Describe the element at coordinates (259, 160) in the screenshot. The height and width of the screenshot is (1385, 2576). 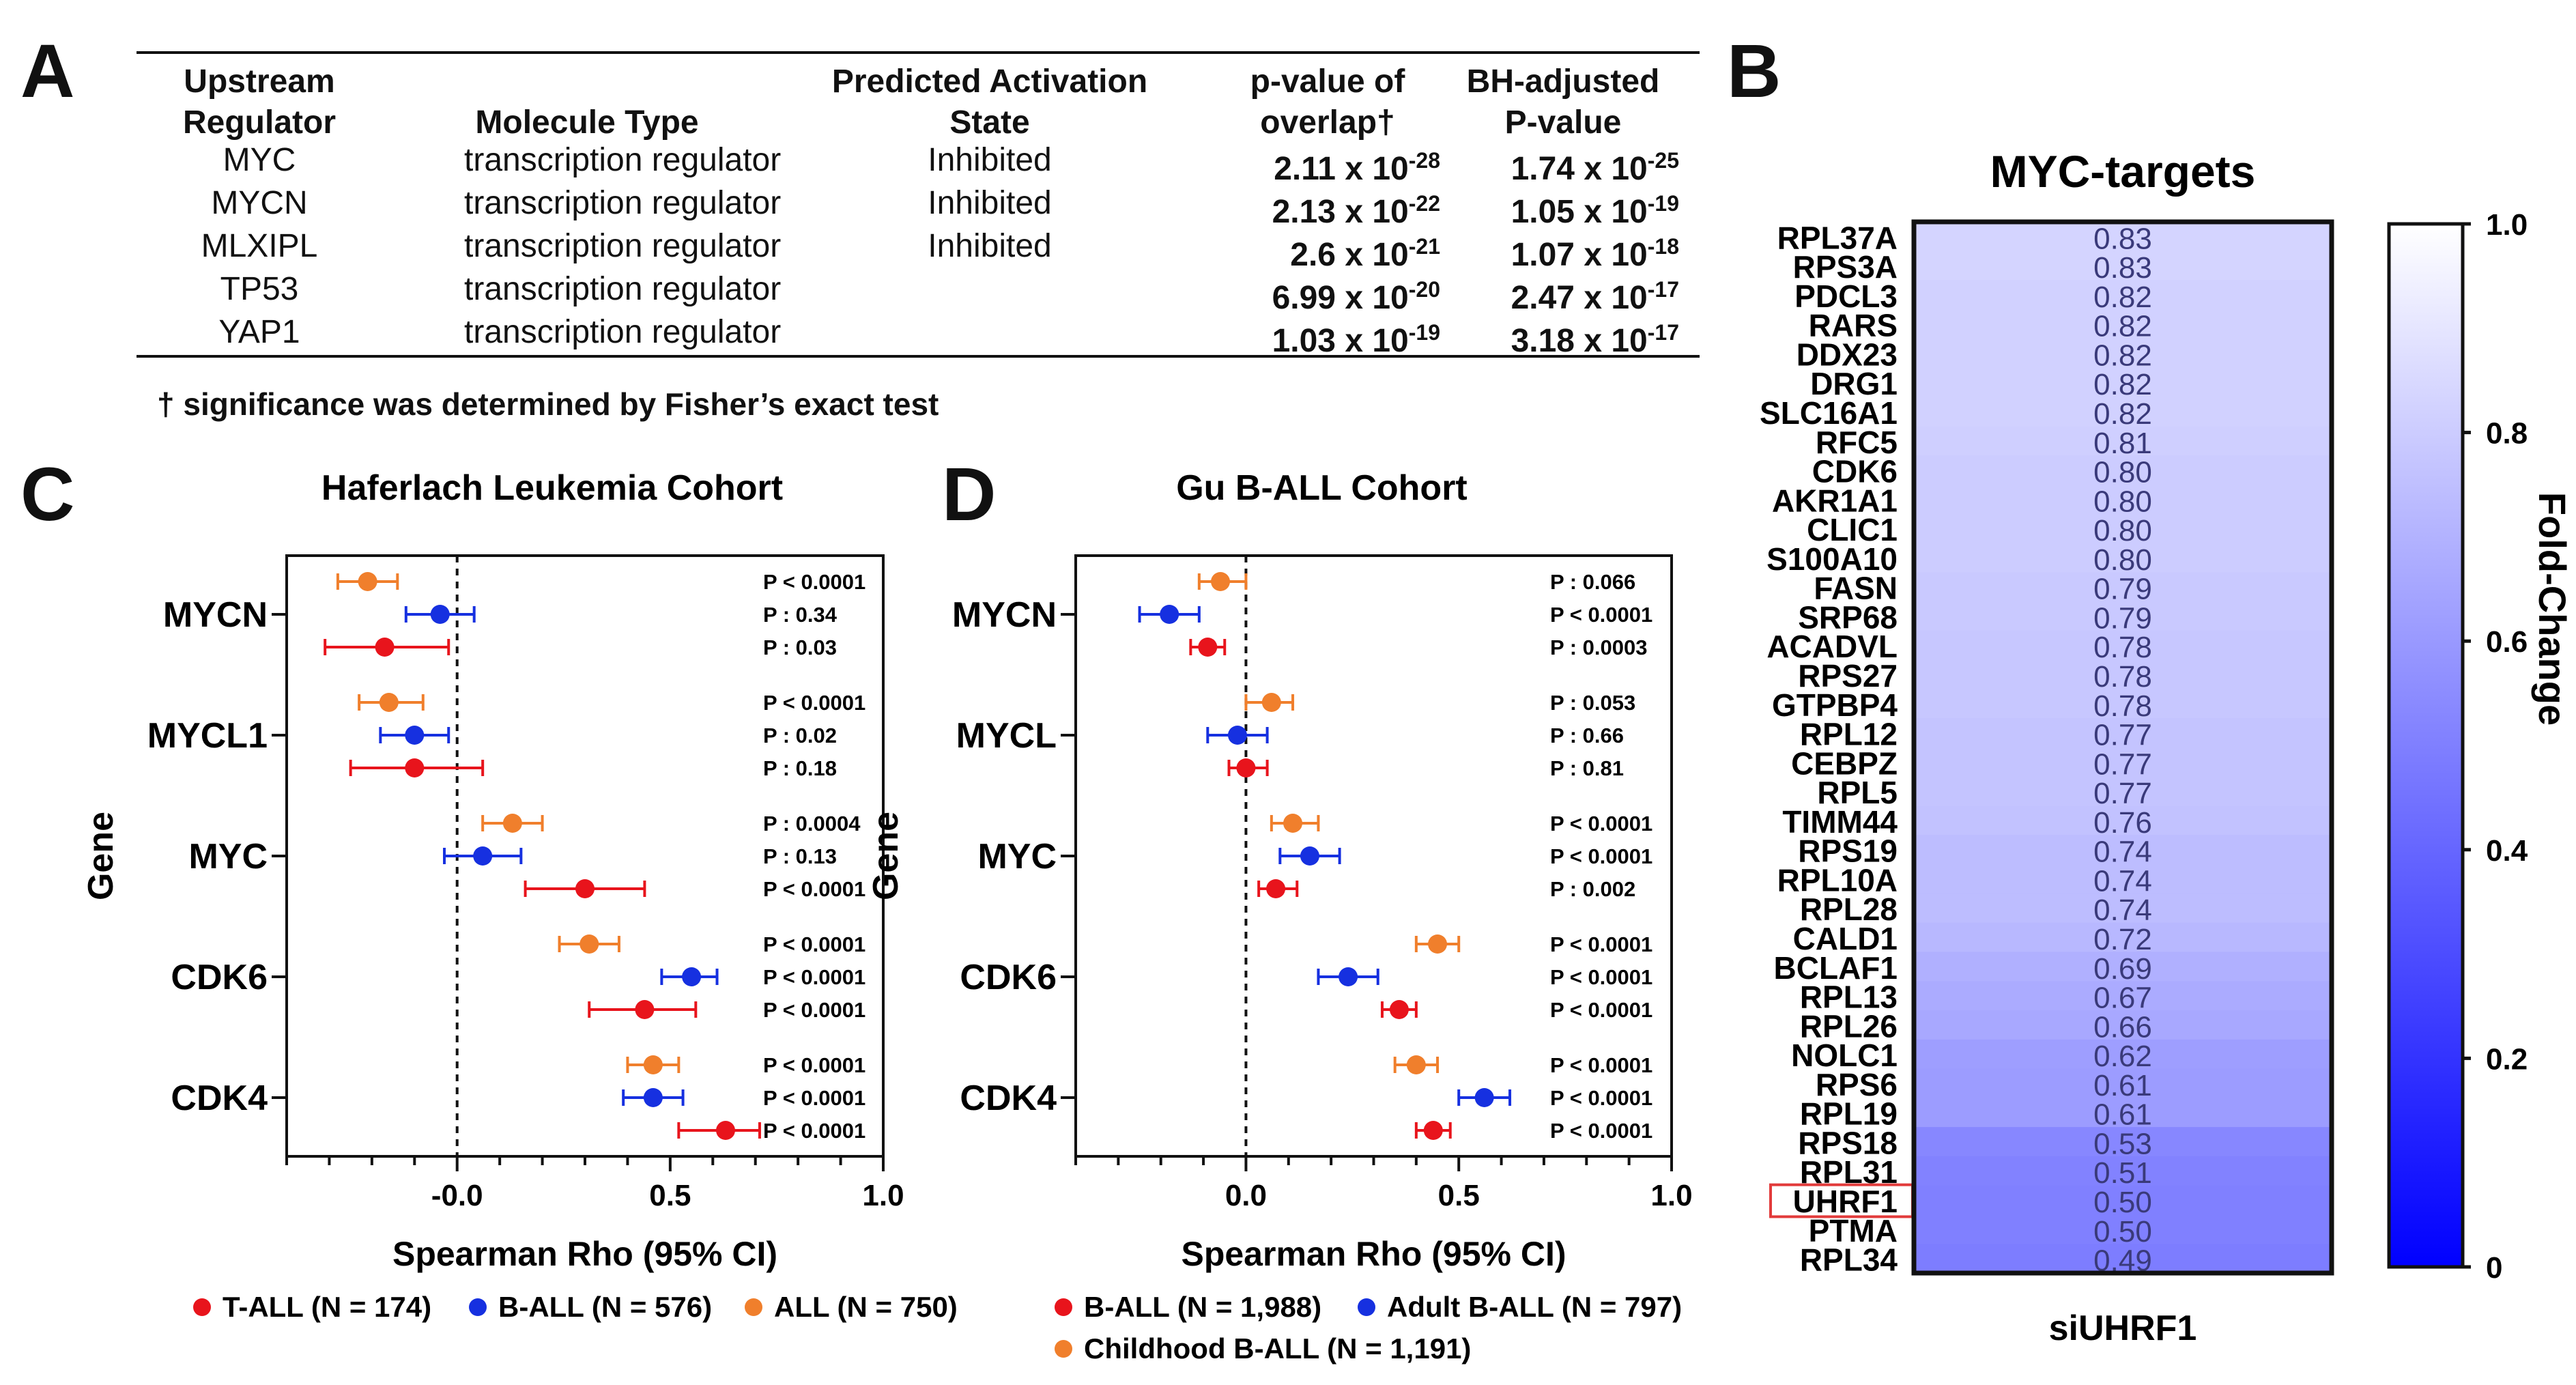
I see `cell-regulator: MYC` at that location.